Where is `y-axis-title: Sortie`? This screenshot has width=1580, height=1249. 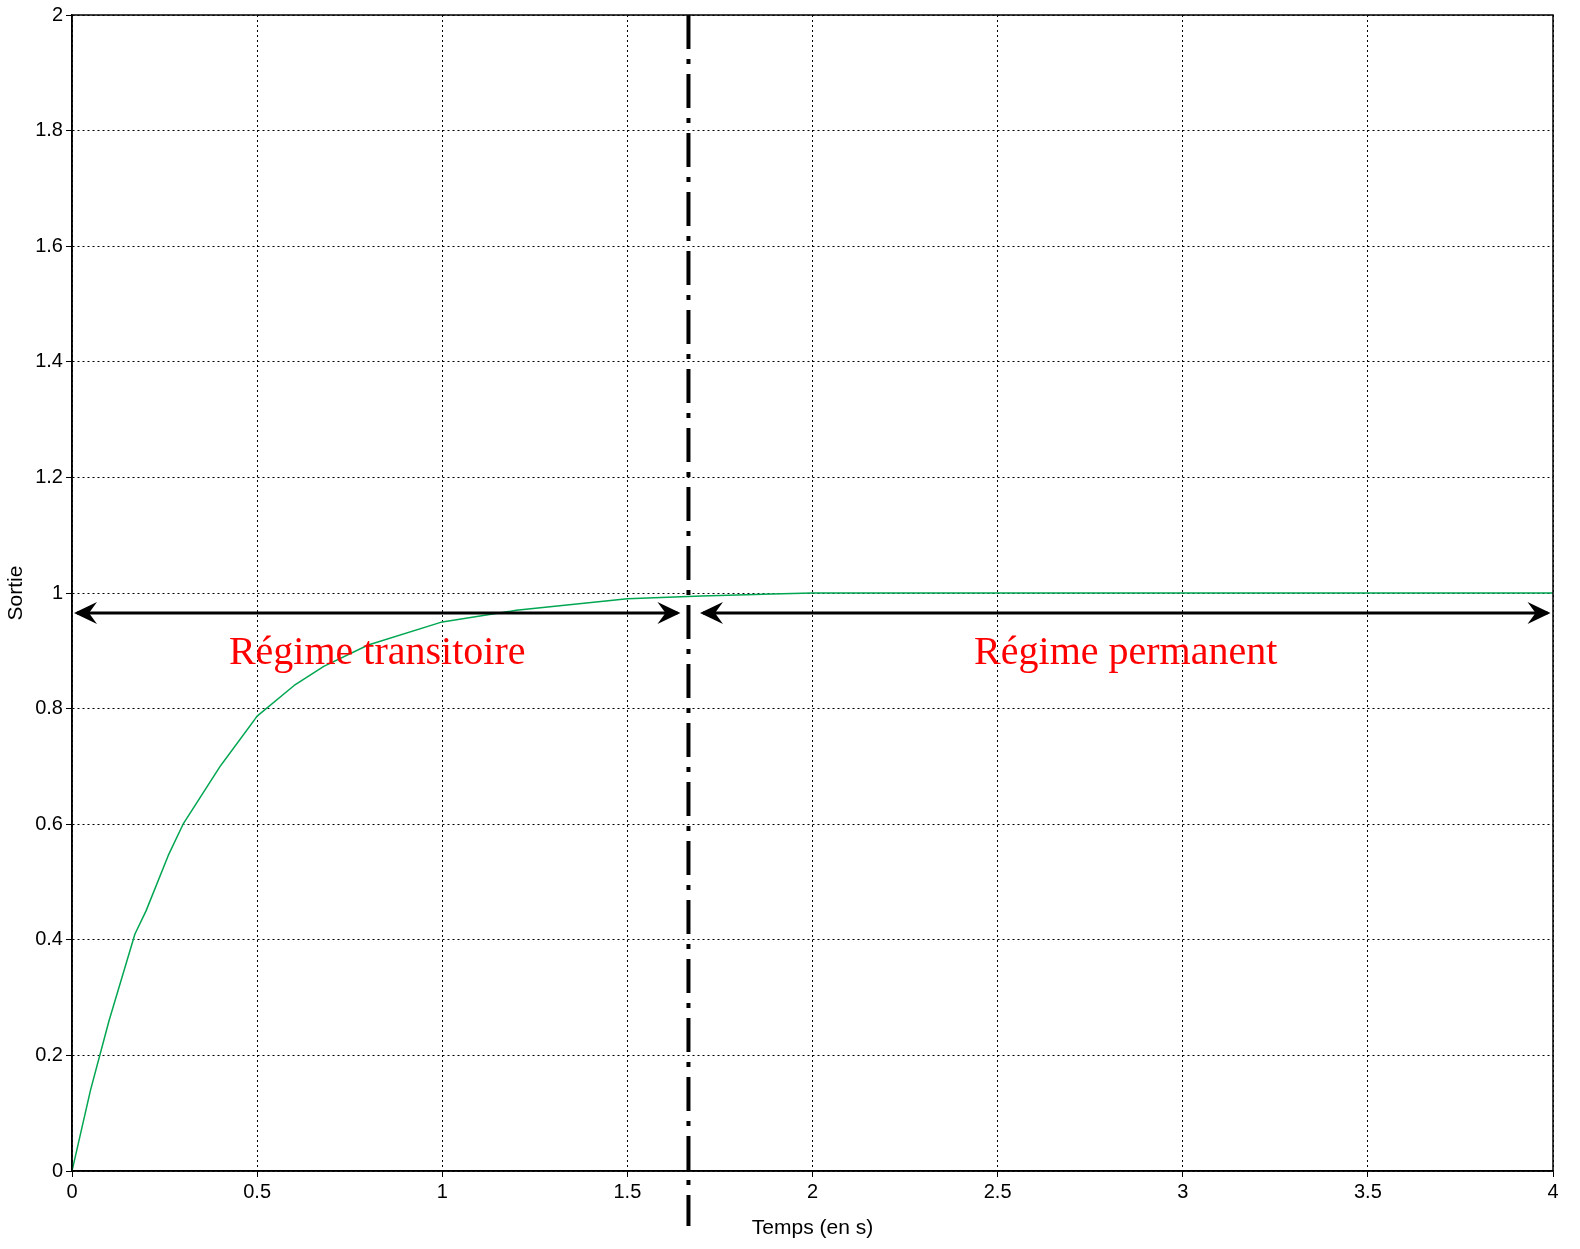 y-axis-title: Sortie is located at coordinates (15, 593).